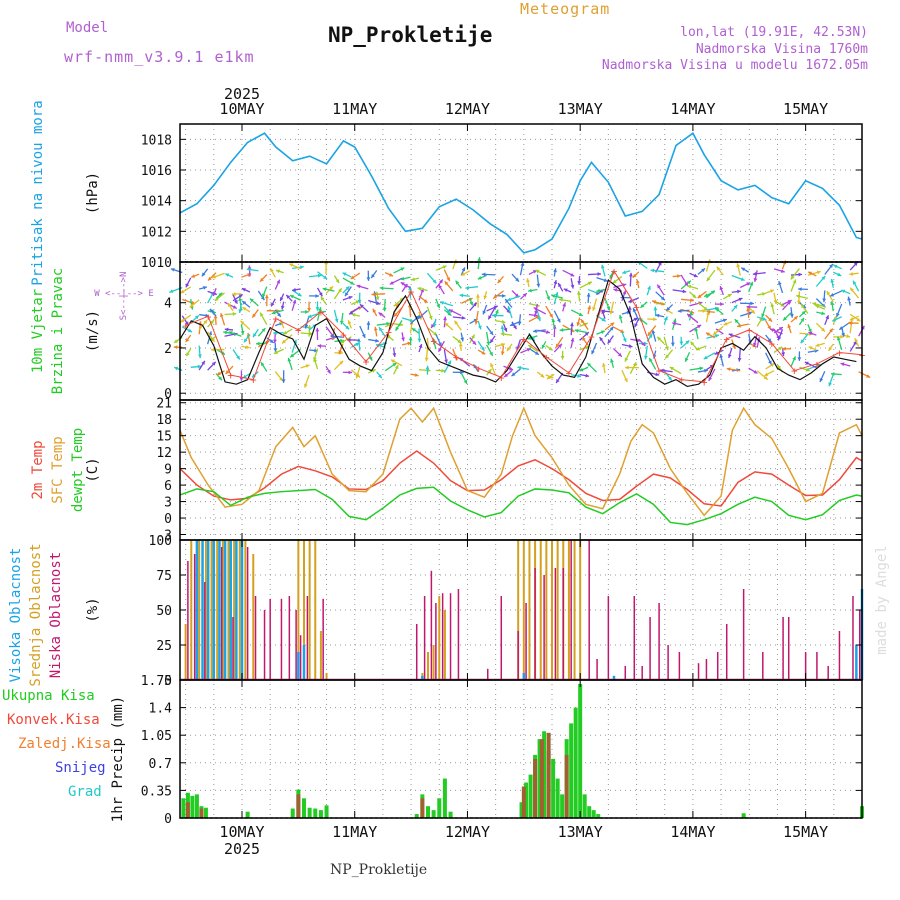  What do you see at coordinates (58, 331) in the screenshot?
I see `wind-axis-title-2: Brzina i Pravac` at bounding box center [58, 331].